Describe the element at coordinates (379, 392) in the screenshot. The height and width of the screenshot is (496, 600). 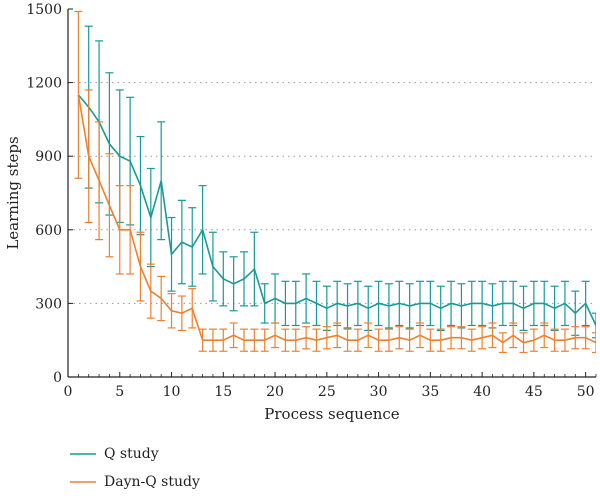
I see `x-tick-label: 30` at that location.